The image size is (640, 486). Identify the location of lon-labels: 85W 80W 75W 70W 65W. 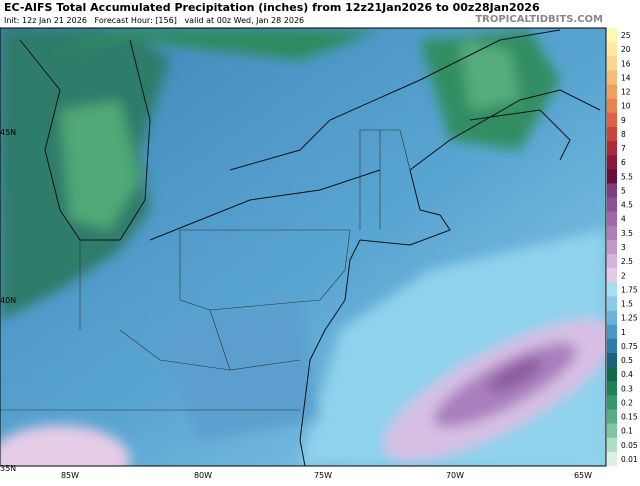
(326, 475).